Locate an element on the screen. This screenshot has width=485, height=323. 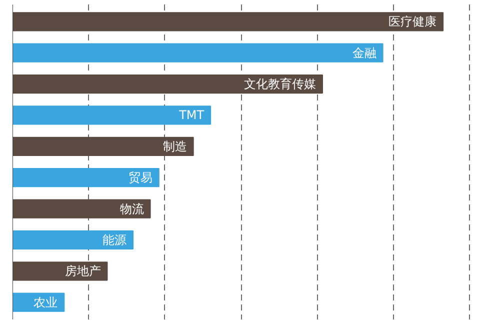
y-tick-label: 房地产 is located at coordinates (82, 271).